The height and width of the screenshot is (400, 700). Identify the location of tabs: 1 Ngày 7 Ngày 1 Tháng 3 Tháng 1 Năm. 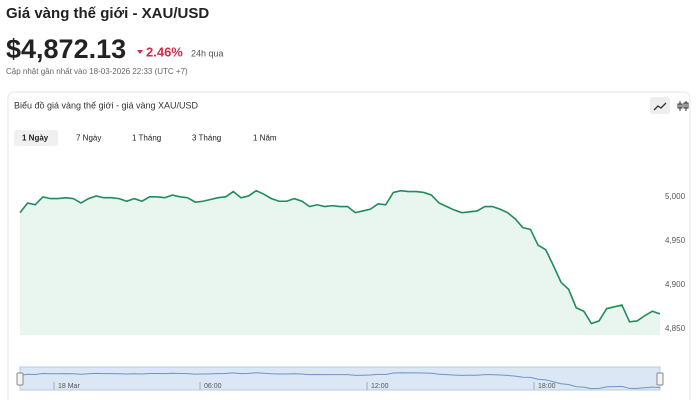
(145, 138).